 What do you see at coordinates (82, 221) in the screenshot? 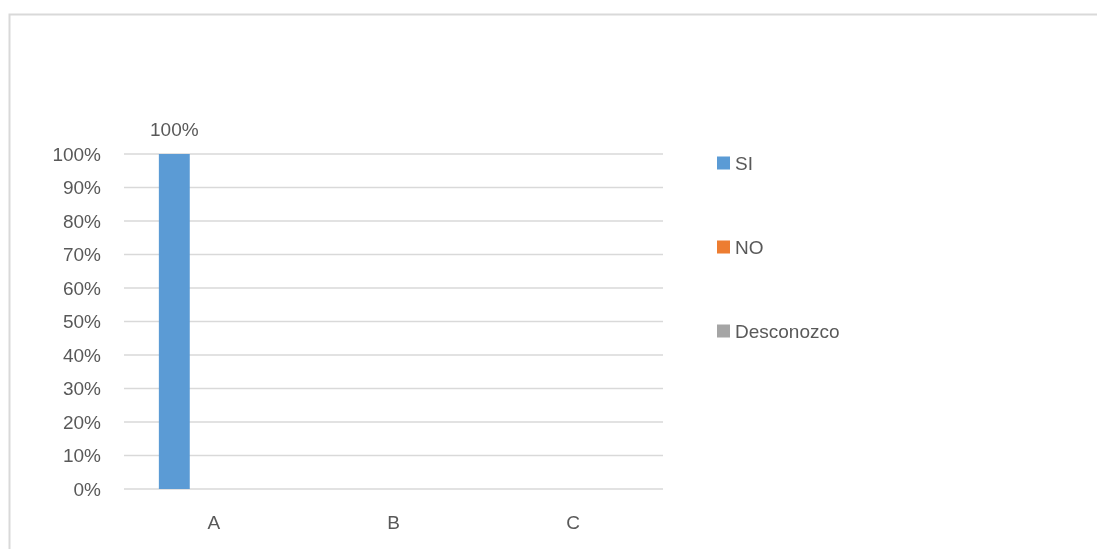
I see `y-tick-label: 80%` at bounding box center [82, 221].